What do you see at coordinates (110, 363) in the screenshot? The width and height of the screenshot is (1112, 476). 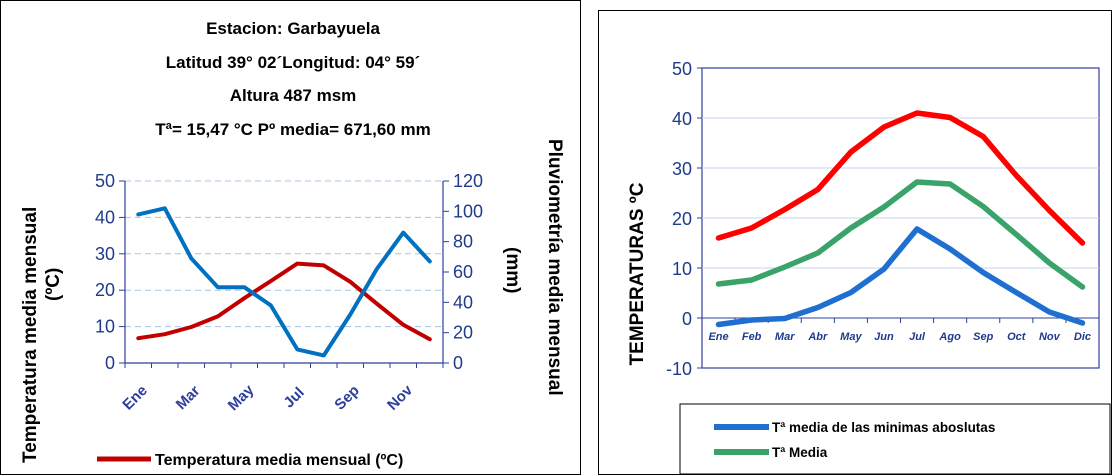 I see `y-left-tick-label: 0` at bounding box center [110, 363].